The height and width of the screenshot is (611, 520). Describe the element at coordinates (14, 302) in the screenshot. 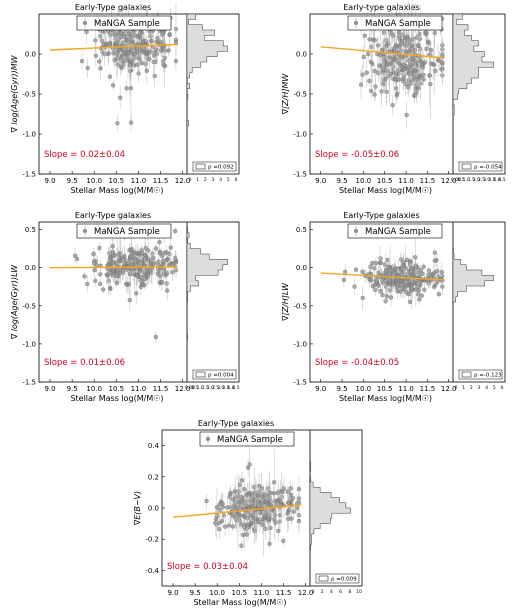

I see `y-axis-label: ∇ log(Age(Gyr))LW` at that location.